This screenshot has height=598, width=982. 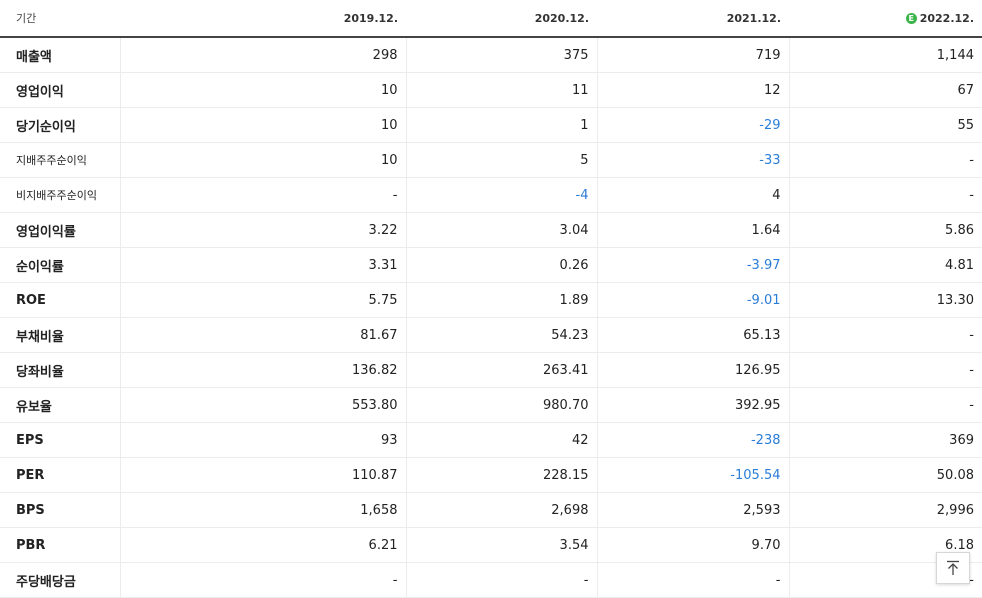 I want to click on table-cell: 13.30, so click(x=885, y=300).